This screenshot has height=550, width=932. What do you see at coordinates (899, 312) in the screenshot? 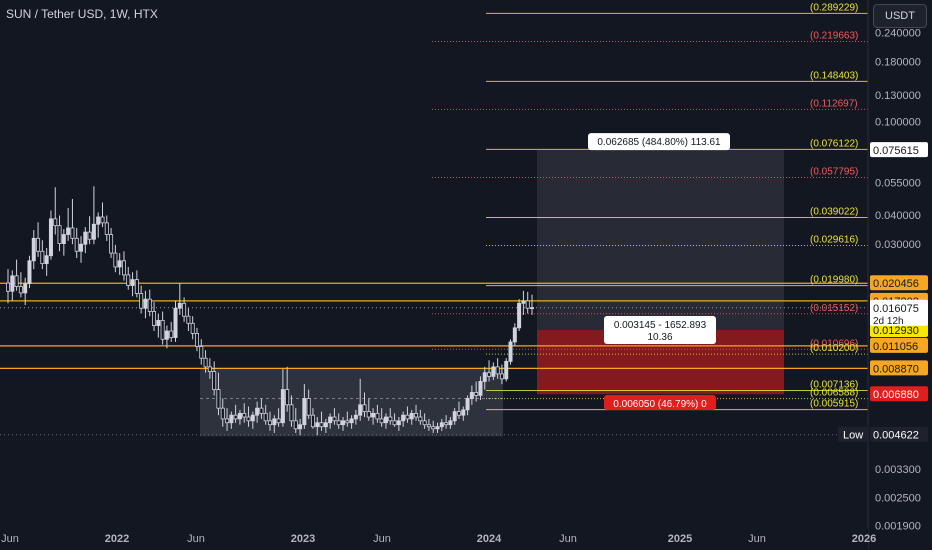
I see `current-price-bg` at bounding box center [899, 312].